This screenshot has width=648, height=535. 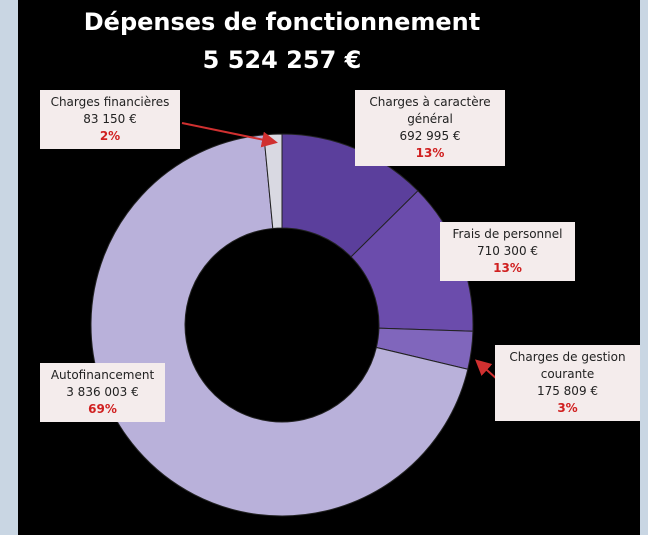 I want to click on chart-title: Dépenses de fonctionnement, so click(x=282, y=22).